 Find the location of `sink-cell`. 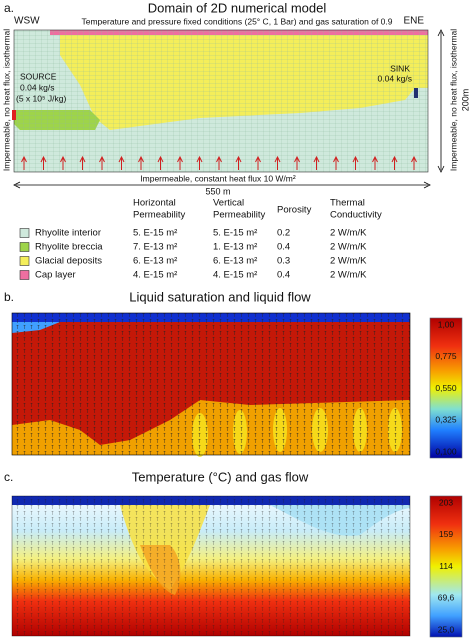

sink-cell is located at coordinates (416, 93).